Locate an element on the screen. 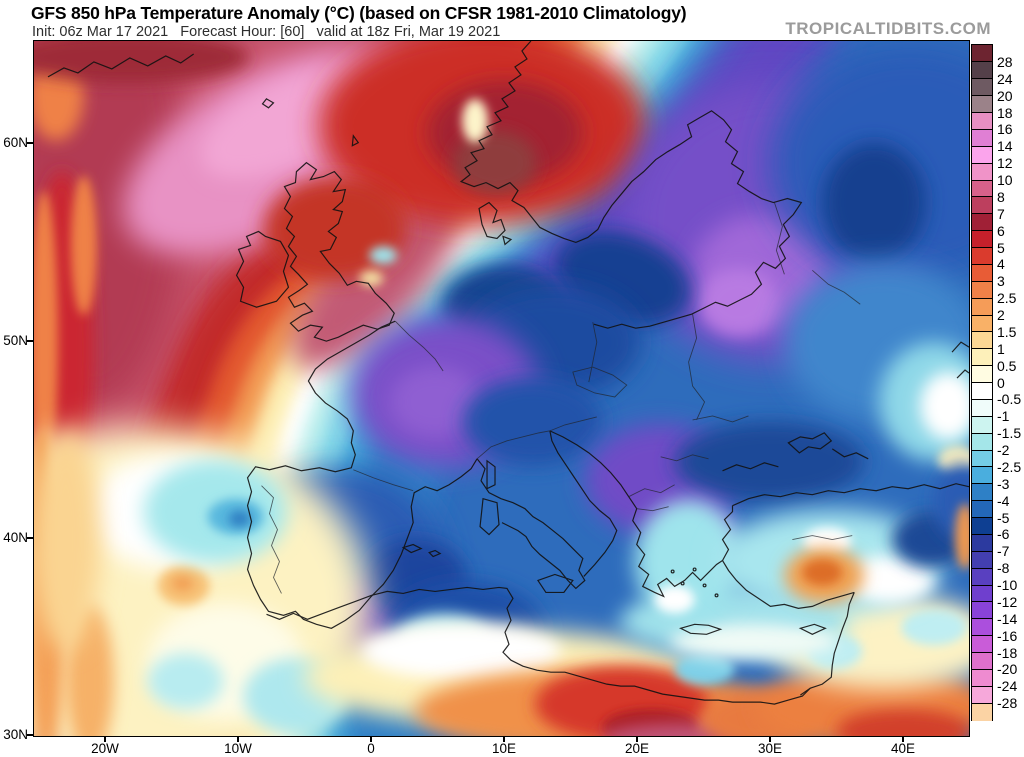  colorbar-tick-label: 20 is located at coordinates (1005, 95).